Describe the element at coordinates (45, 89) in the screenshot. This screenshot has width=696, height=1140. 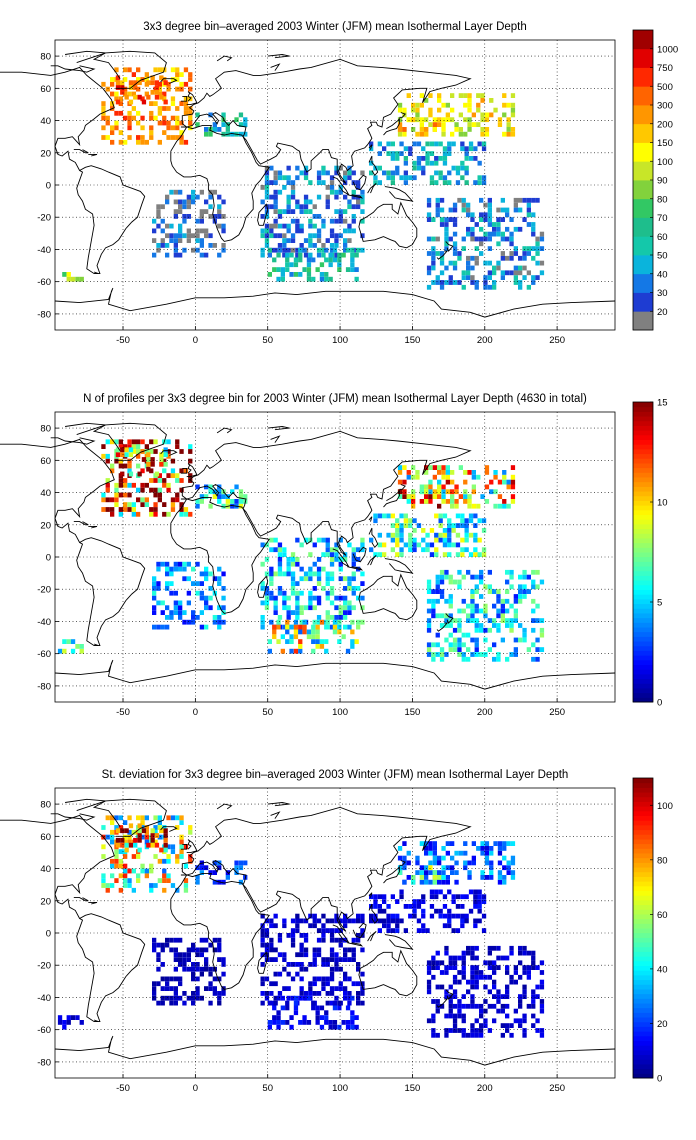
I see `y-tick-label: 60` at that location.